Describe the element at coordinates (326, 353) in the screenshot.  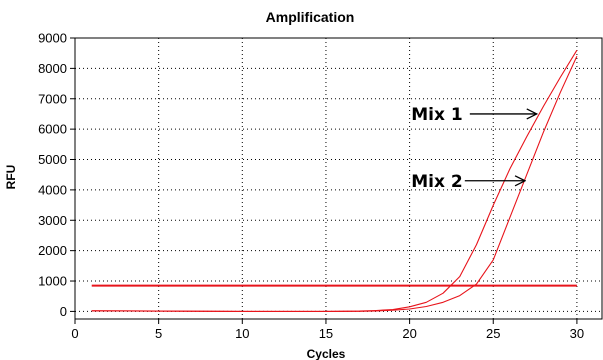
I see `x-axis-label: Cycles` at that location.